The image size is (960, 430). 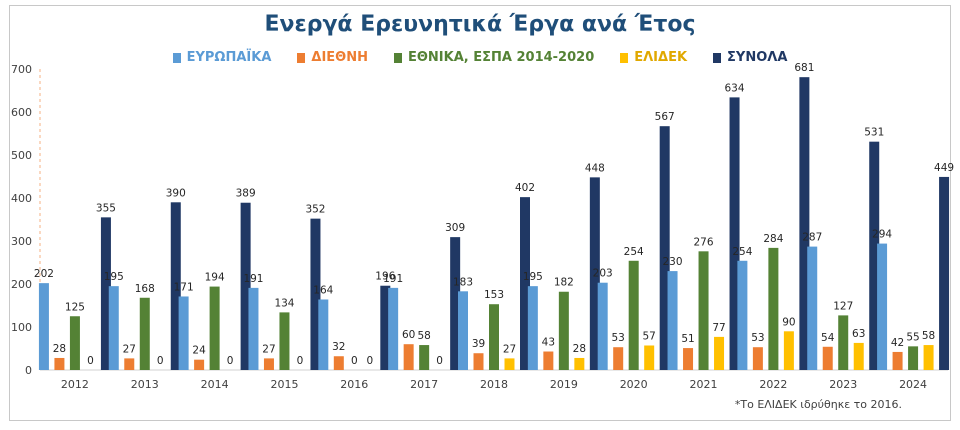 What do you see at coordinates (664, 248) in the screenshot?
I see `bar-4-2020` at bounding box center [664, 248].